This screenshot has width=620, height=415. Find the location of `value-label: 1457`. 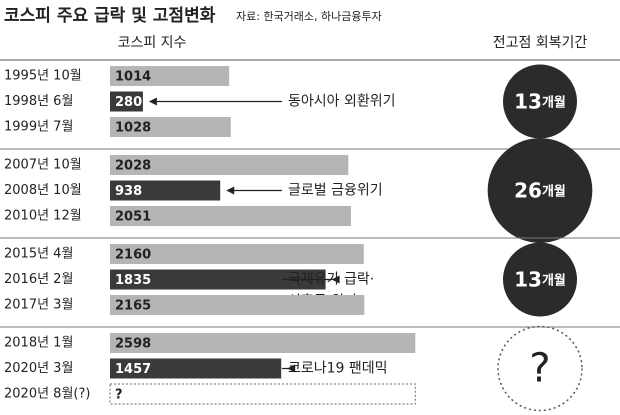

value-label: 1457 is located at coordinates (133, 369).